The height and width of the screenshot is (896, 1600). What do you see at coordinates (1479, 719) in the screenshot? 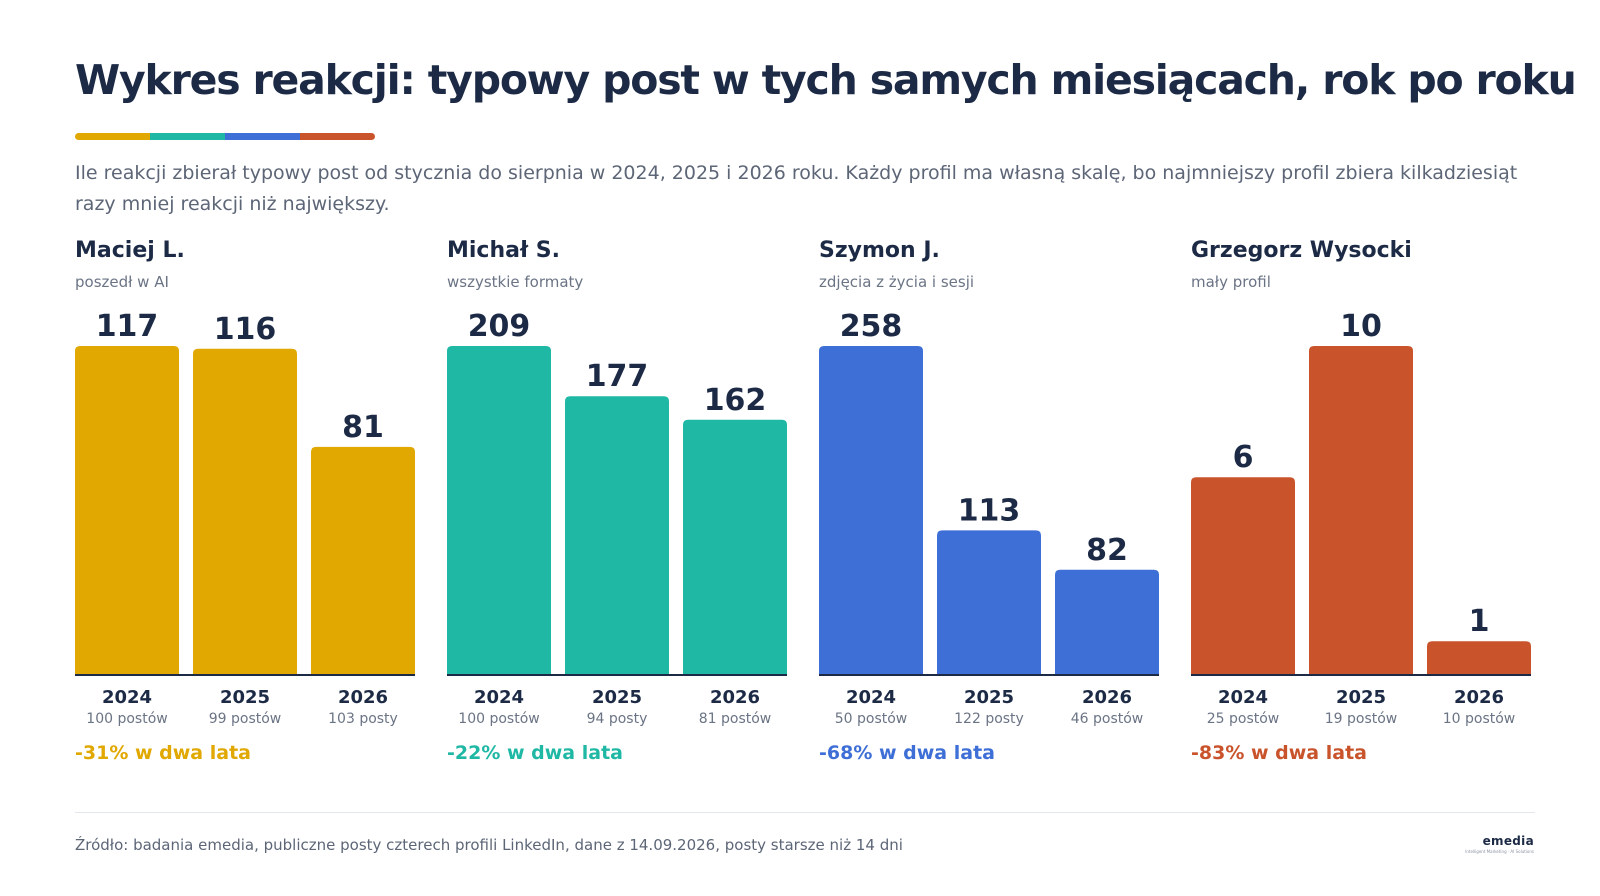
I see `posts-count: 10 postów` at bounding box center [1479, 719].